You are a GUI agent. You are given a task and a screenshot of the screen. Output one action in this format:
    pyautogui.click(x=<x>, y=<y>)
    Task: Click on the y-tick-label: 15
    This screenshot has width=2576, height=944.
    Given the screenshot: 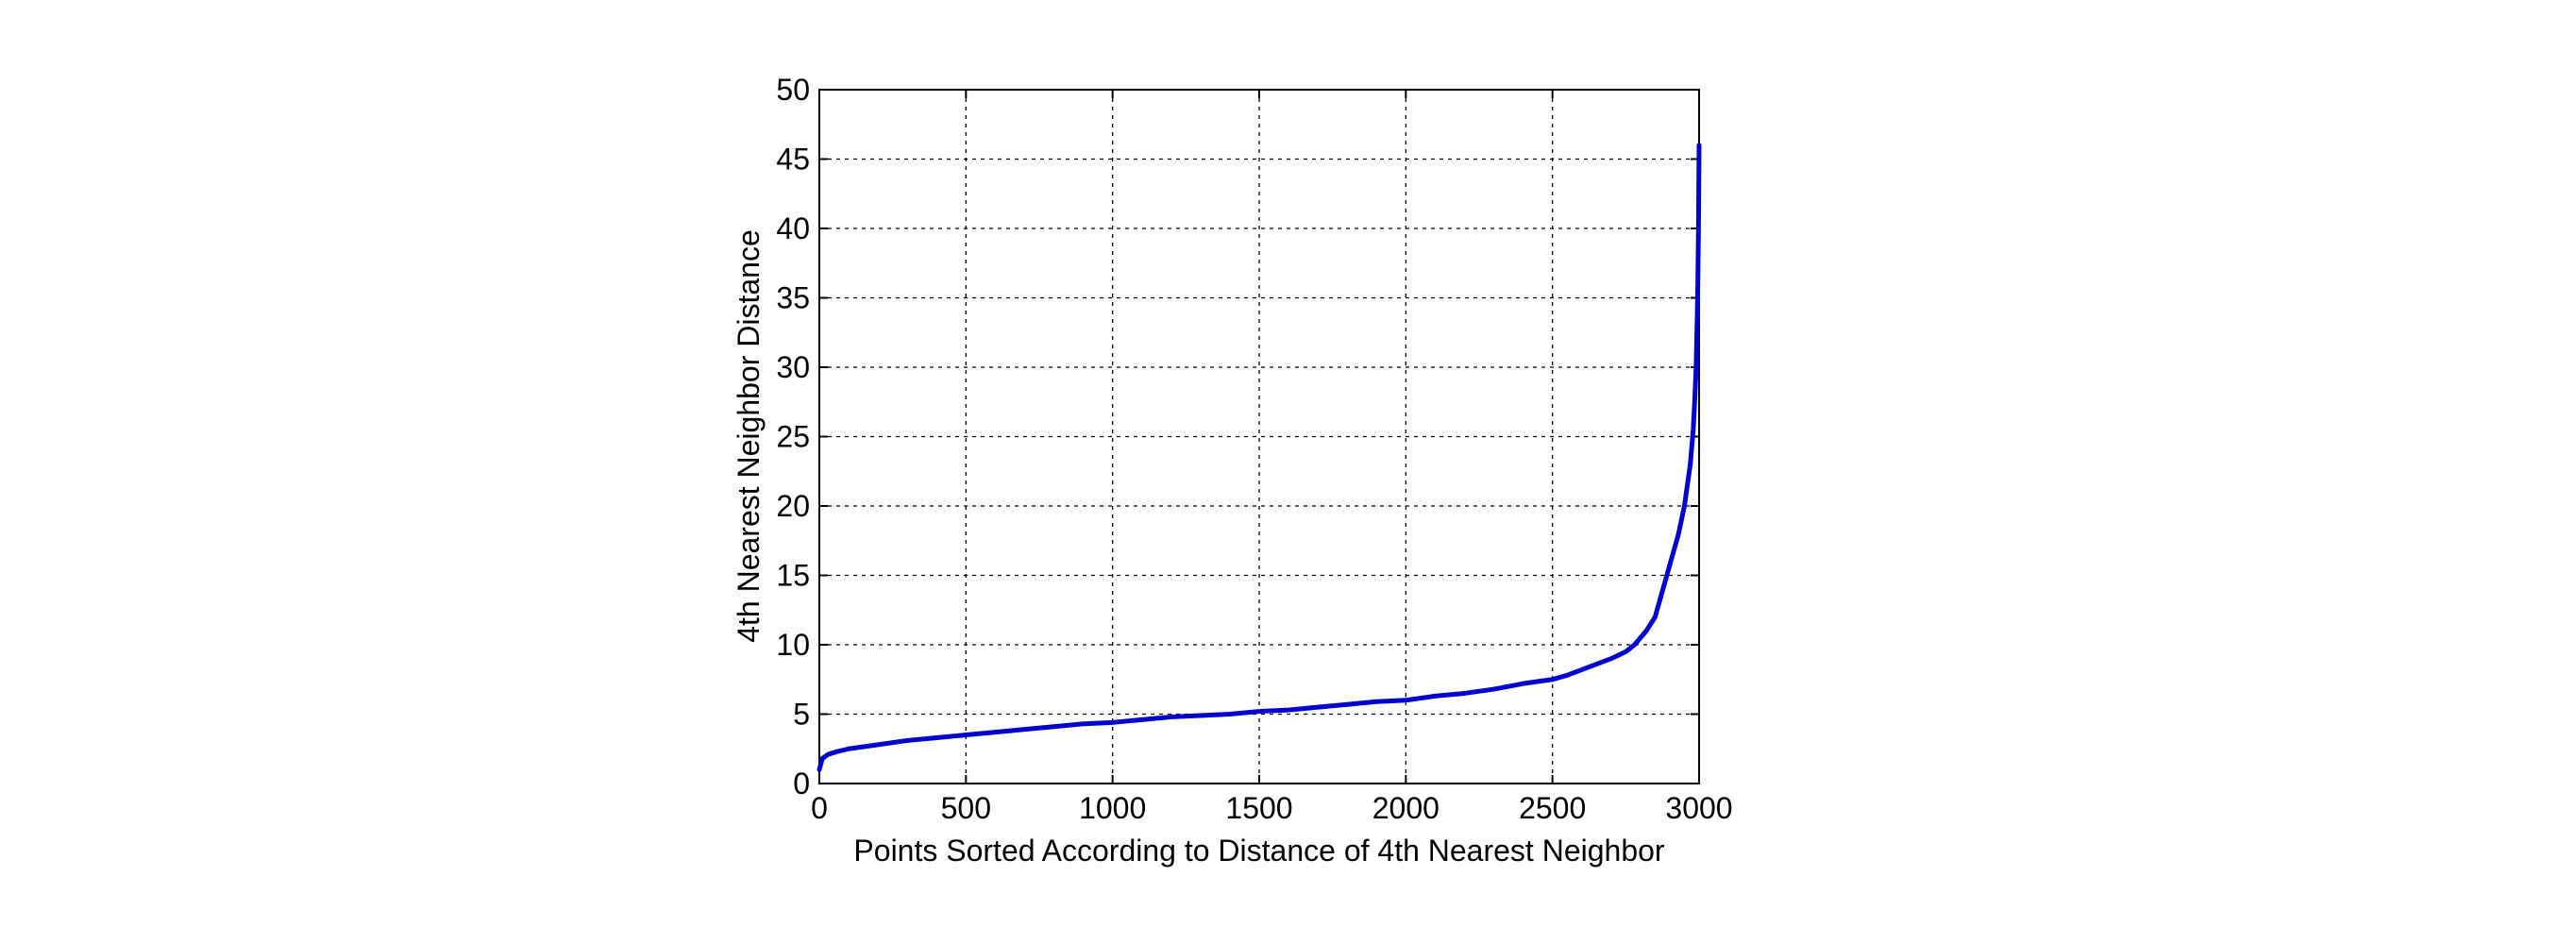 What is the action you would take?
    pyautogui.click(x=793, y=576)
    